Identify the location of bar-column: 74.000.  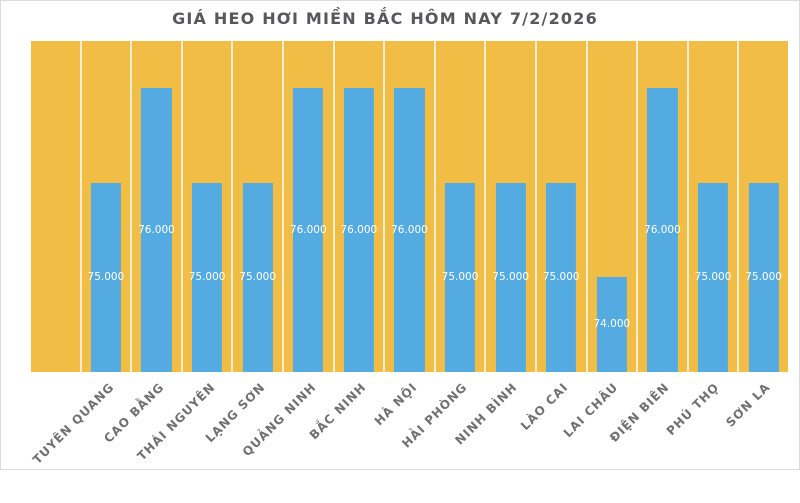
(611, 206).